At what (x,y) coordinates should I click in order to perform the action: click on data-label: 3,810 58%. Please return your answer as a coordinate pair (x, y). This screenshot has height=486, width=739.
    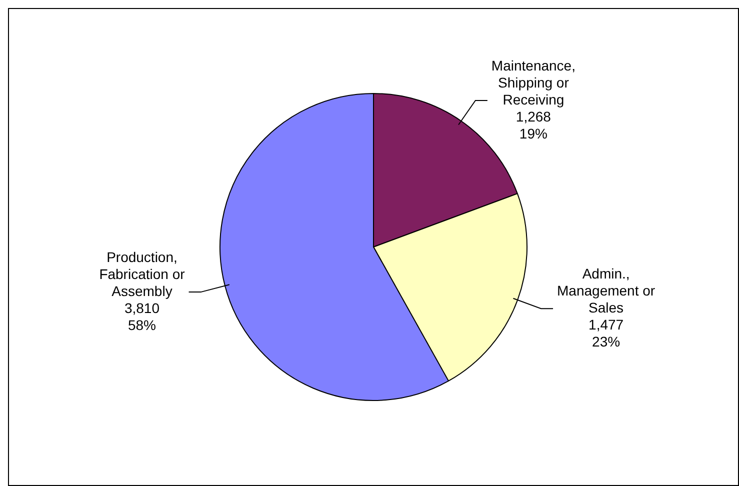
    Looking at the image, I should click on (142, 316).